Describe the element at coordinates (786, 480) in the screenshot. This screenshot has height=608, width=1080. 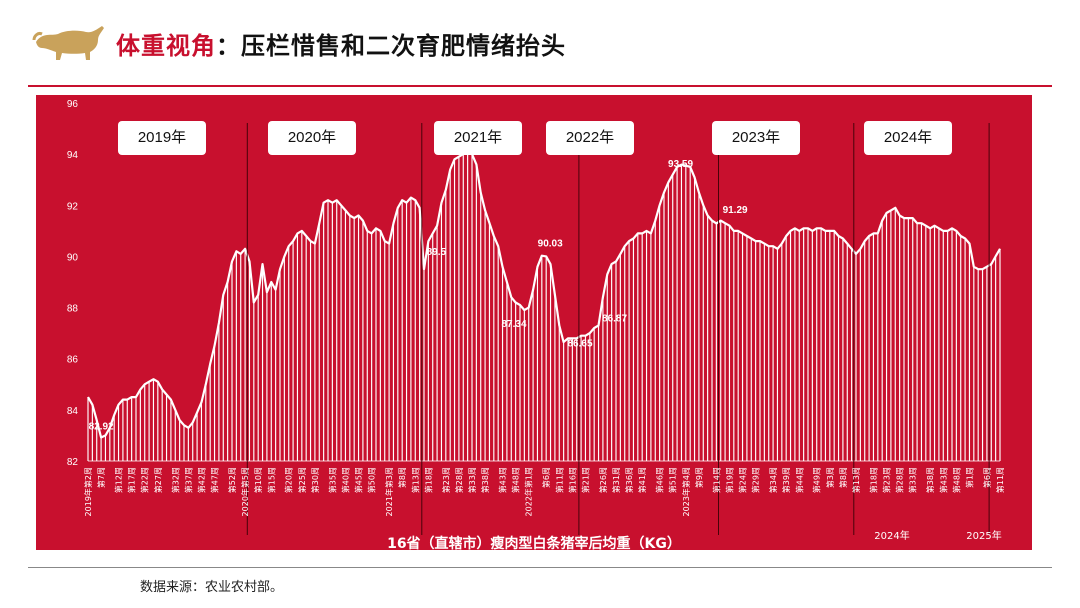
I see `x-tick-label: 第39周` at that location.